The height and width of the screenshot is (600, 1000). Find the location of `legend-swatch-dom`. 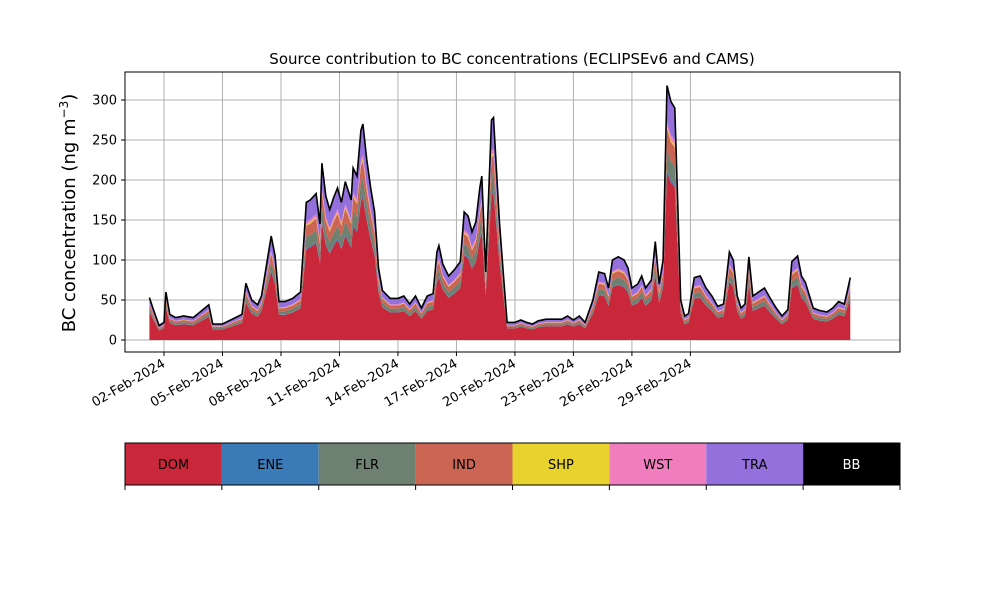

legend-swatch-dom is located at coordinates (173, 464).